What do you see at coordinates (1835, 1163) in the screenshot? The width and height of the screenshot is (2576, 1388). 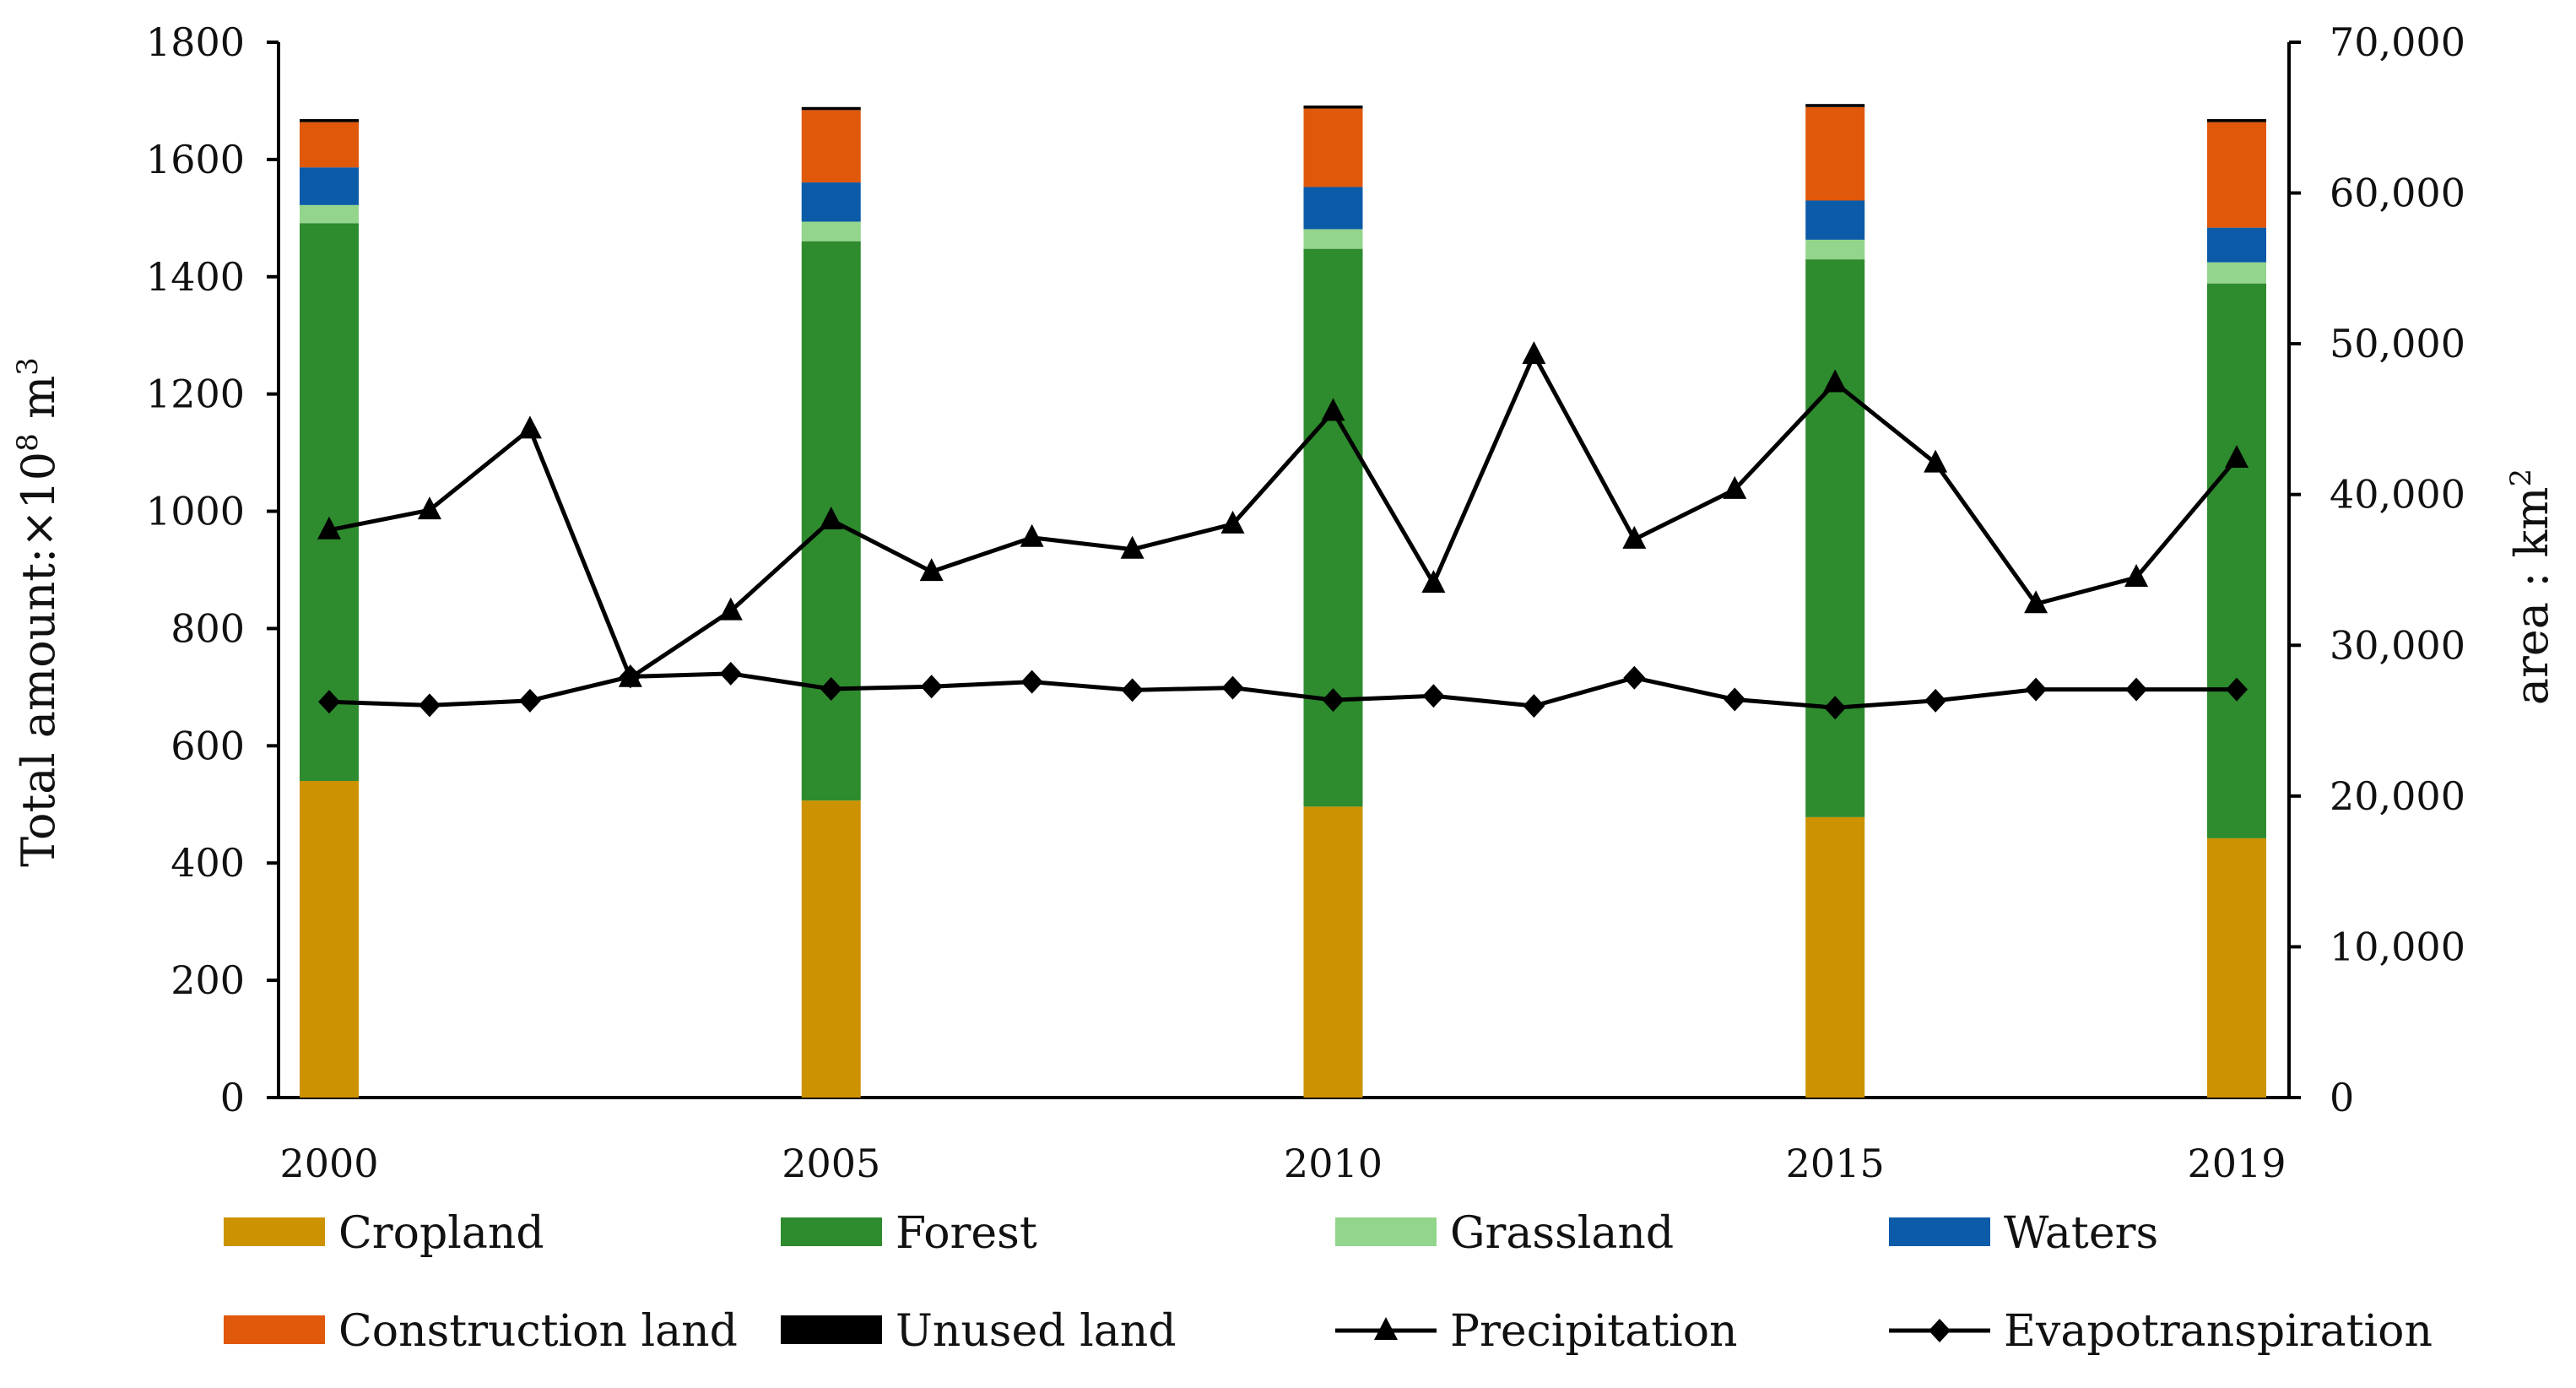 I see `x-tick-label: 2015` at bounding box center [1835, 1163].